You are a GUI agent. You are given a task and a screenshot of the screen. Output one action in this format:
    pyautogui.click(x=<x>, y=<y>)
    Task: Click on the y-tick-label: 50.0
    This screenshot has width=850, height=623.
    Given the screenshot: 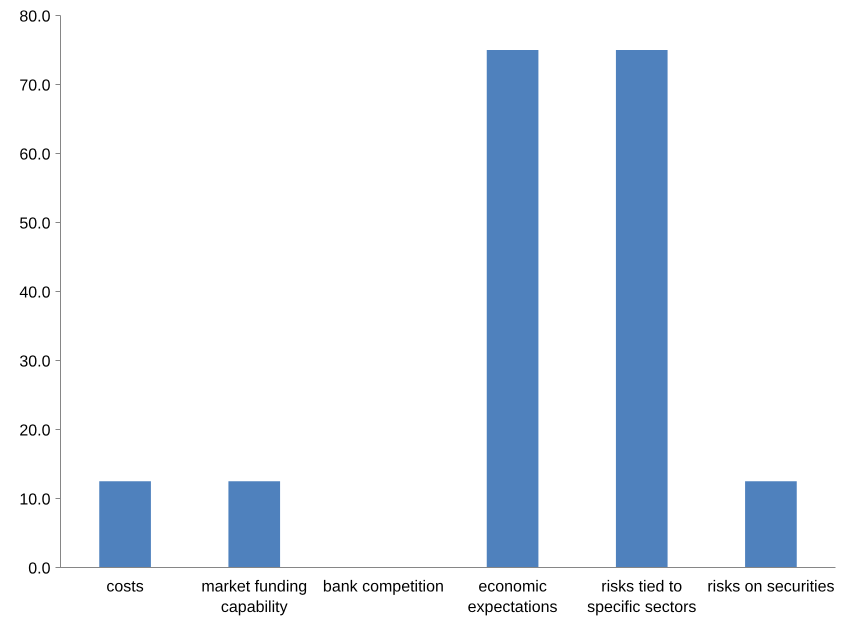 What is the action you would take?
    pyautogui.click(x=35, y=224)
    